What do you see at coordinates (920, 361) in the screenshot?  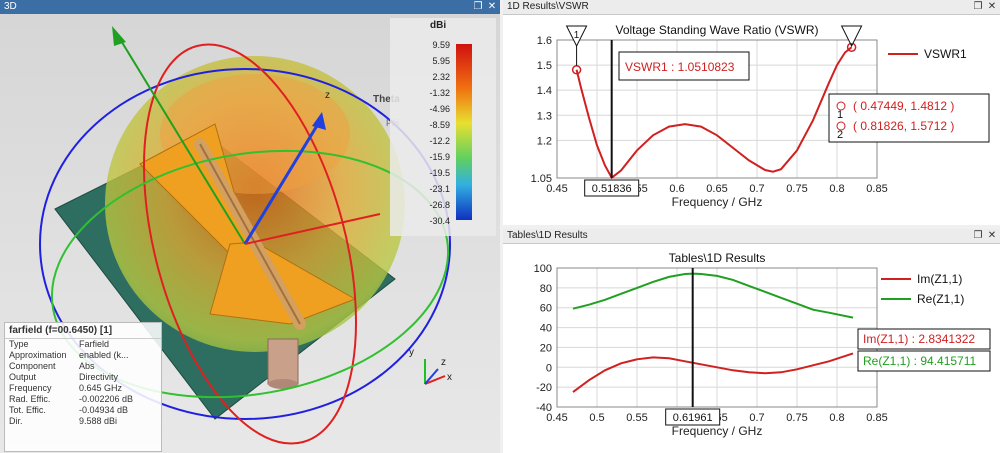 I see `readout-text: Re(Z1,1) : 94.415711` at bounding box center [920, 361].